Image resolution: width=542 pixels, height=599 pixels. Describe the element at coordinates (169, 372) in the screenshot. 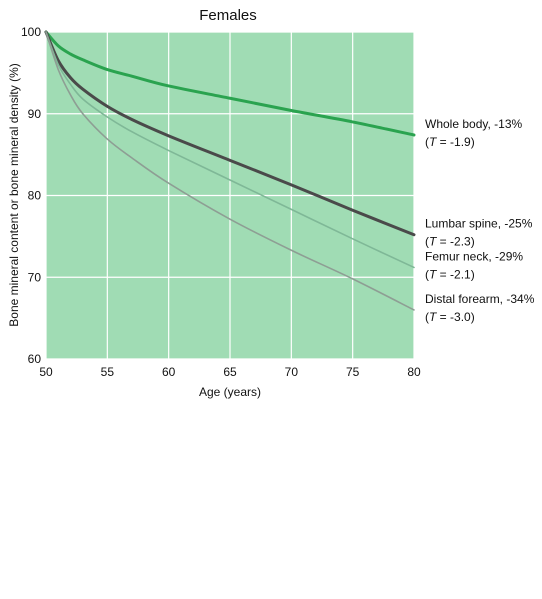

I see `x-tick-label: 60` at that location.